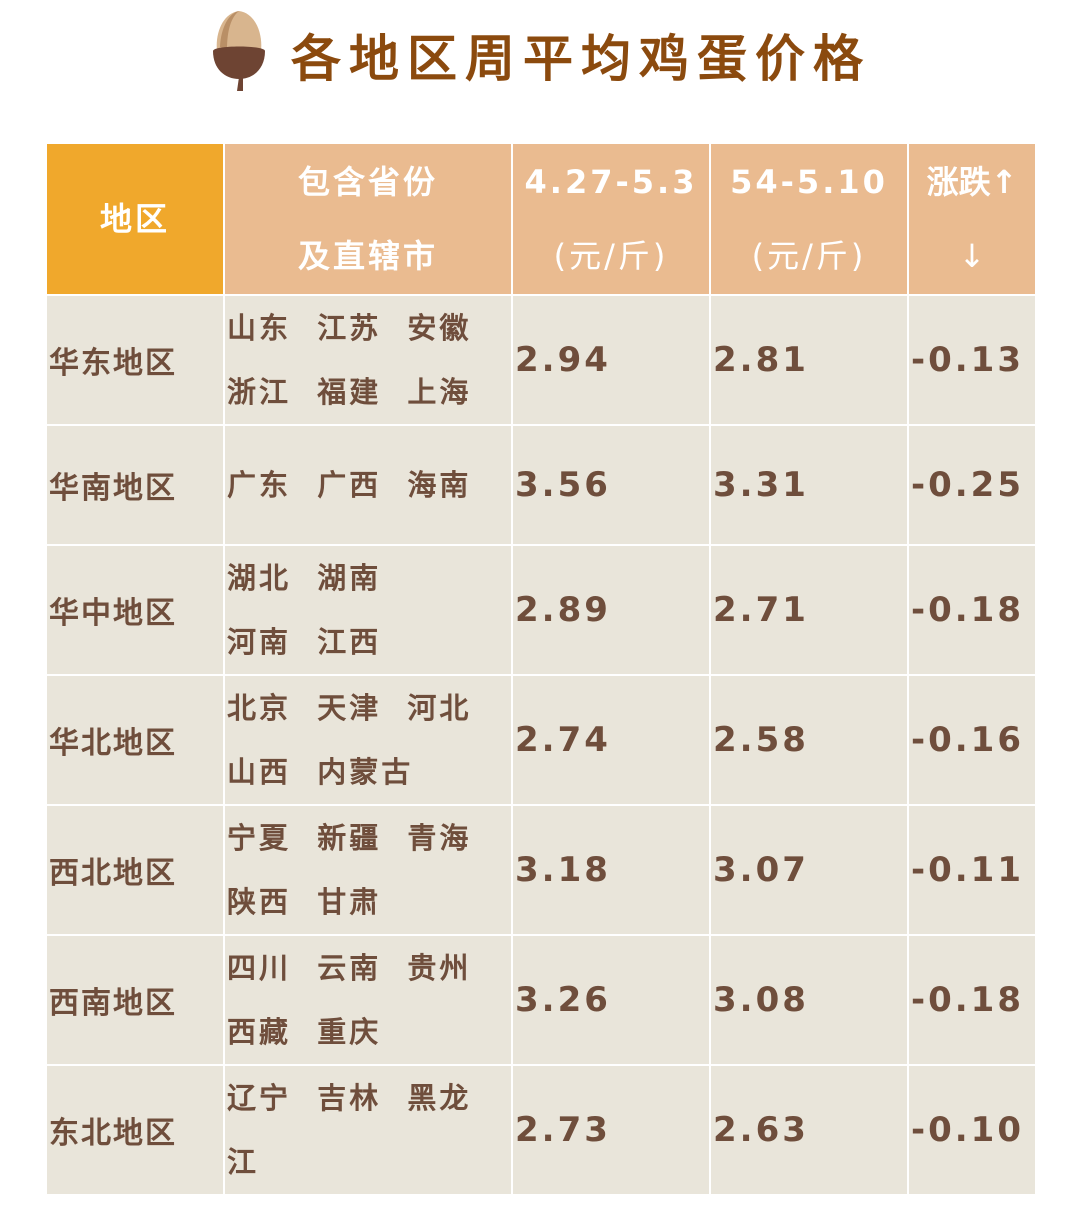  What do you see at coordinates (581, 59) in the screenshot?
I see `page-title: 各地区周平均鸡蛋价格` at bounding box center [581, 59].